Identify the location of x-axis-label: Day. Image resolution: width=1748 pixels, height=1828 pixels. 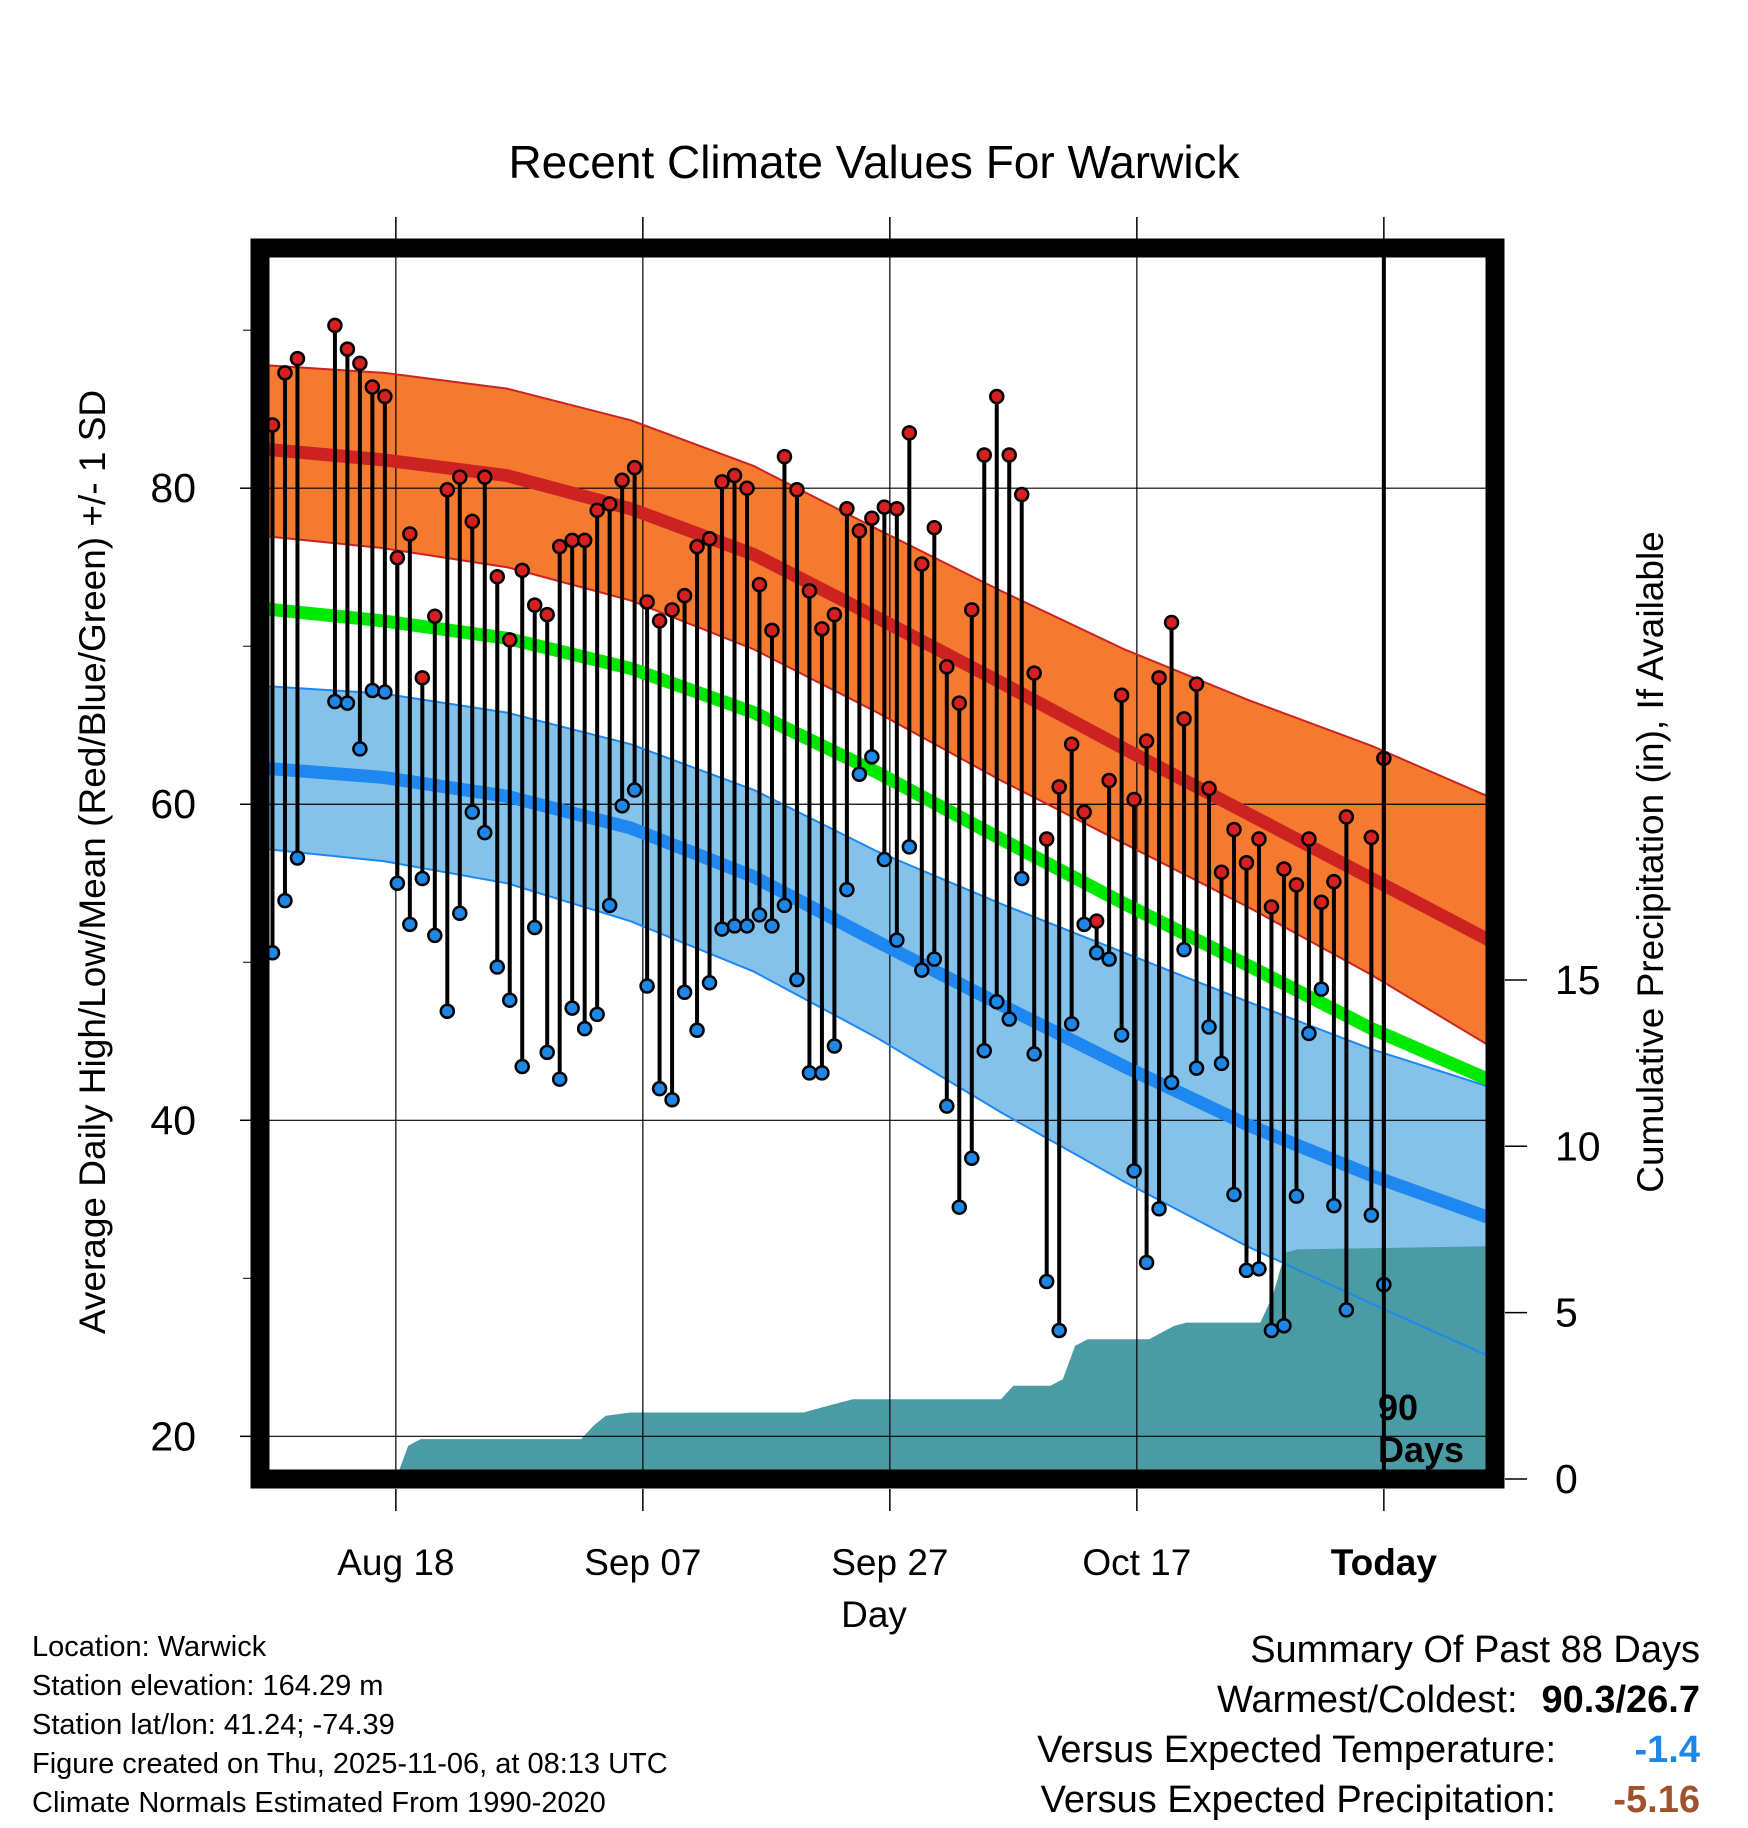
(874, 1614).